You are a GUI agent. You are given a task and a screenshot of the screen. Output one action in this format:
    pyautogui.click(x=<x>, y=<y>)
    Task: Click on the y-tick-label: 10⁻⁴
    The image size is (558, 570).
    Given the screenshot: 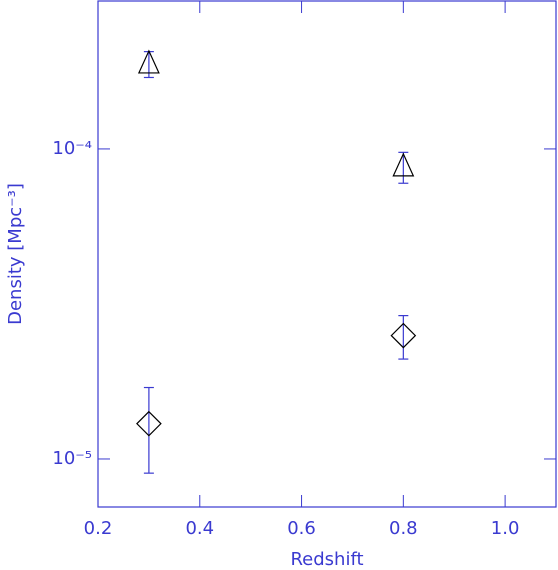 What is the action you would take?
    pyautogui.click(x=72, y=148)
    